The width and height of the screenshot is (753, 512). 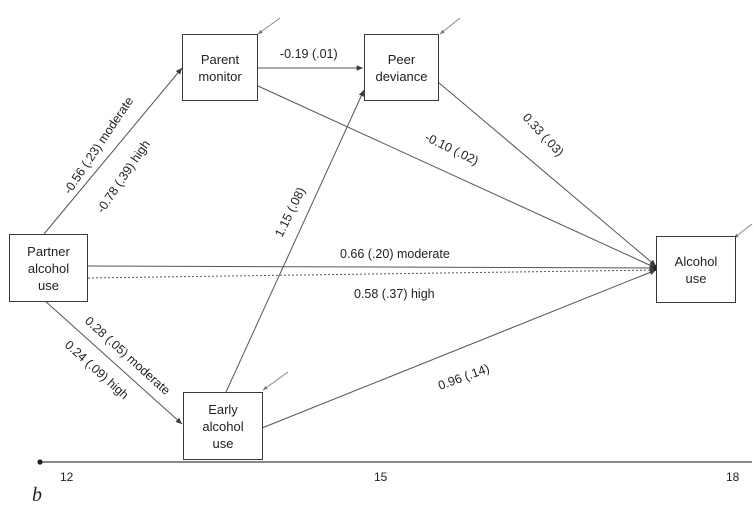 What do you see at coordinates (48, 285) in the screenshot?
I see `node-partner-line-3: use` at bounding box center [48, 285].